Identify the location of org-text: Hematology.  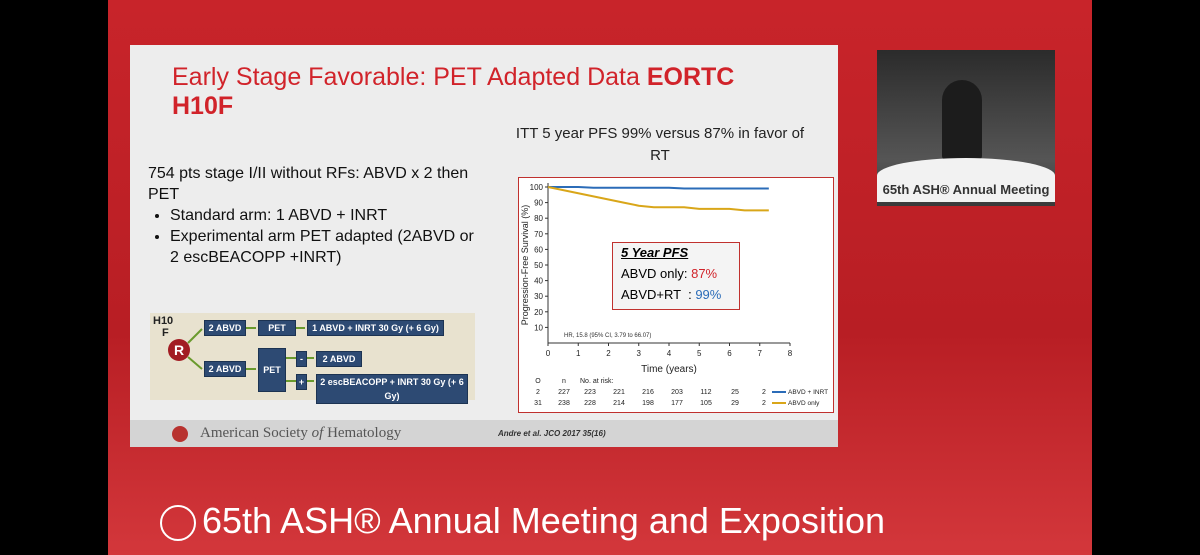
(362, 433).